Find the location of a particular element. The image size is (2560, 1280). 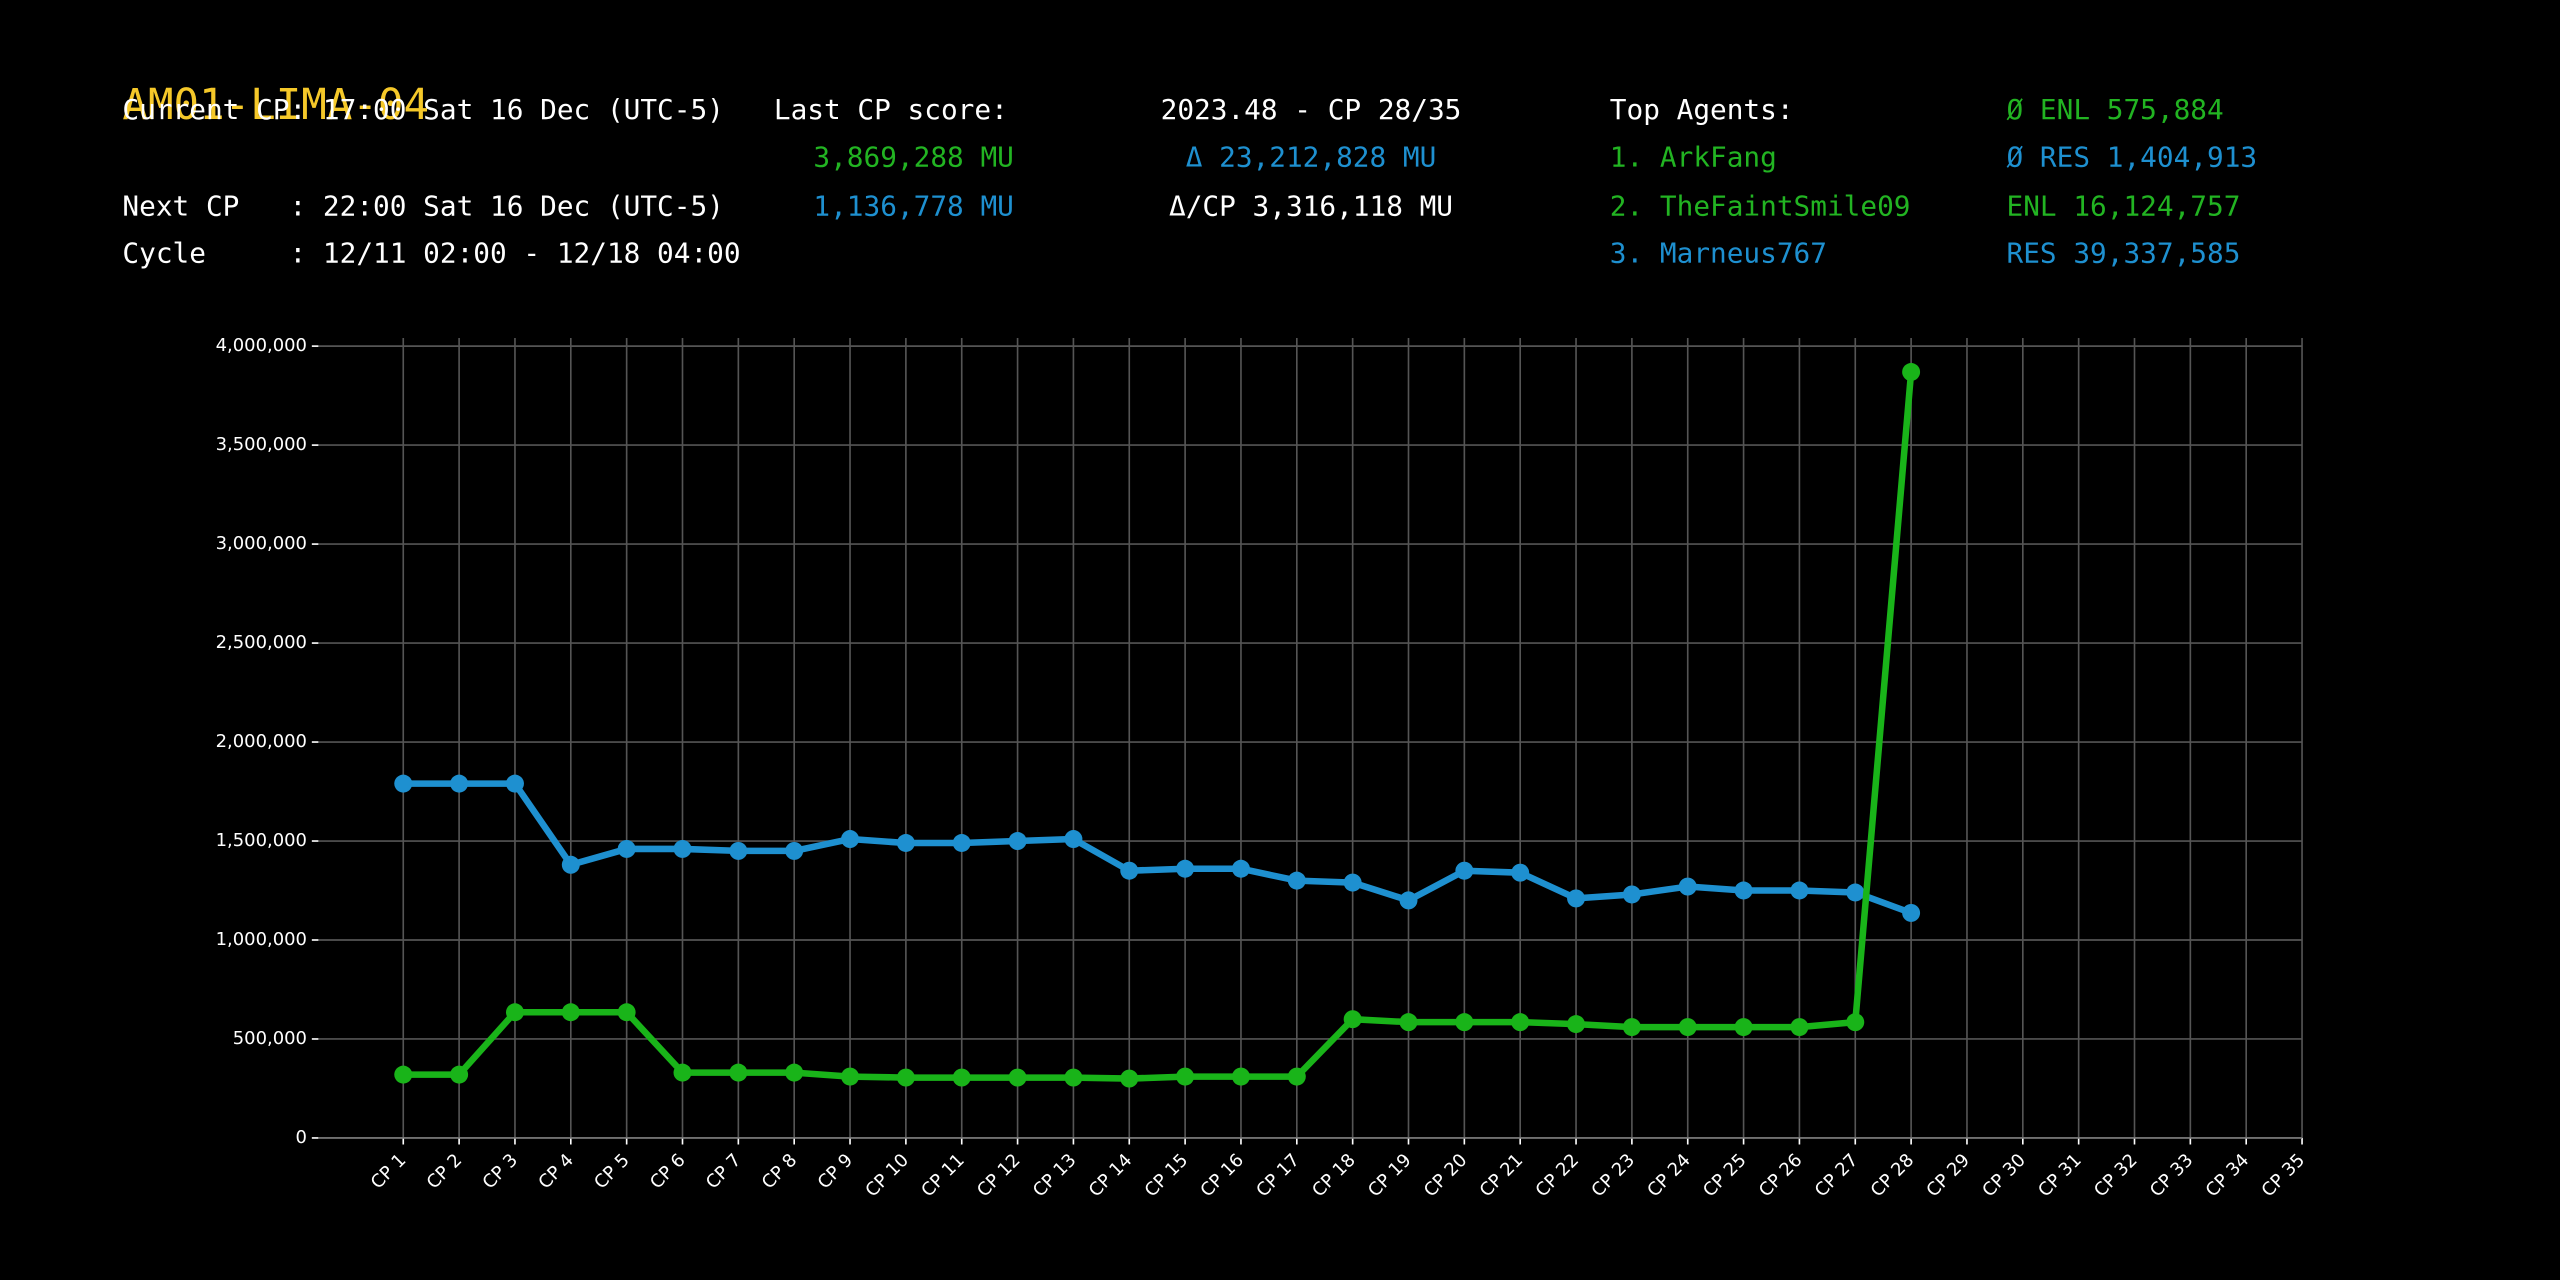

y-tick-label: 500,000 is located at coordinates (270, 1038).